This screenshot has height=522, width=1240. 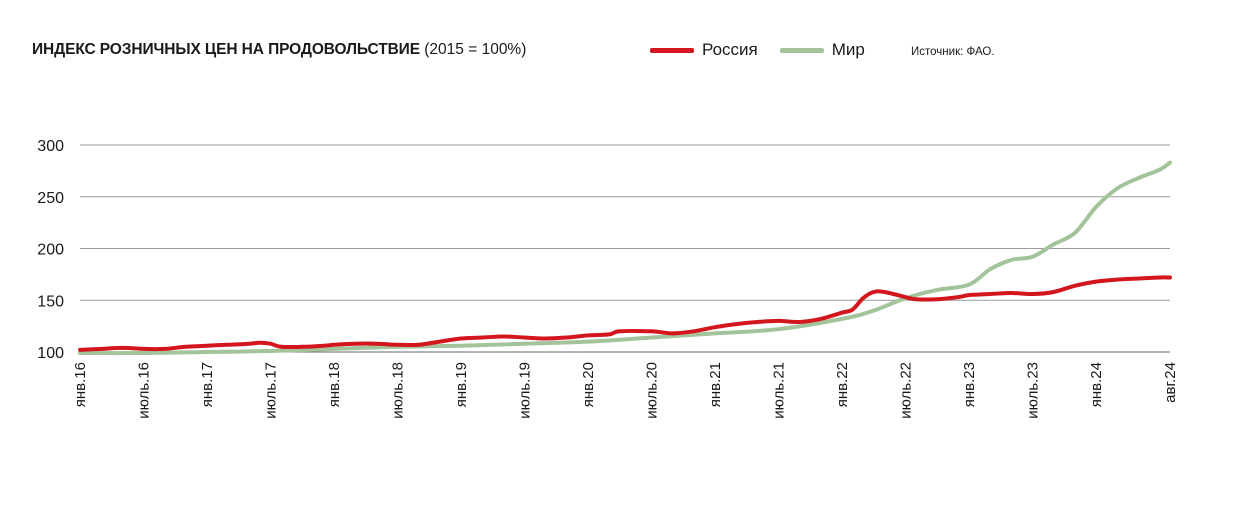 I want to click on x-tick-label: июль.21, so click(x=778, y=390).